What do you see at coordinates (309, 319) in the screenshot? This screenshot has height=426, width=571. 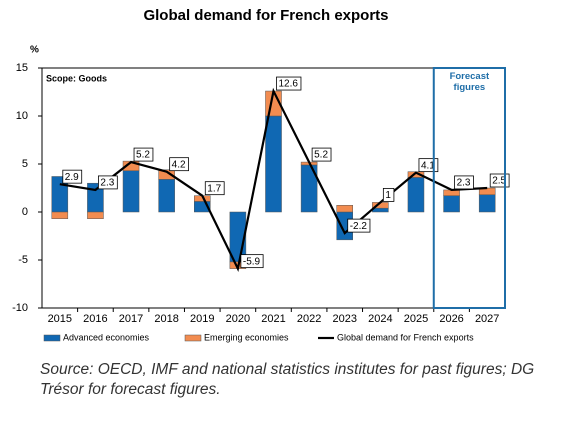 I see `x-tick-label: 2022` at bounding box center [309, 319].